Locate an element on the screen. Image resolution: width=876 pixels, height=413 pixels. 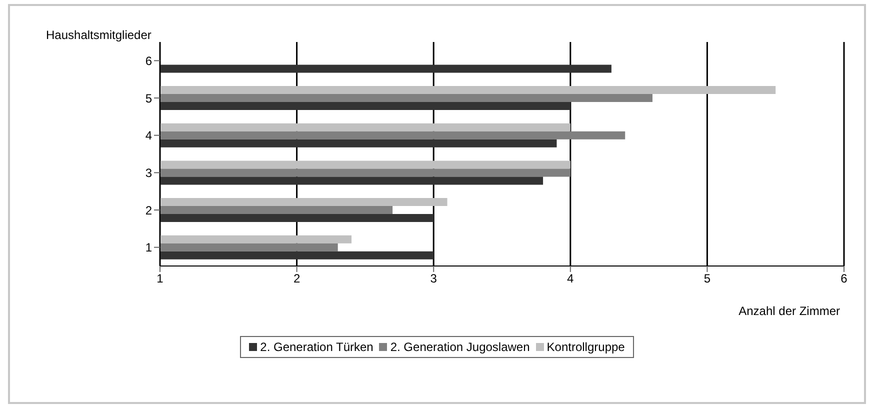
y-tick-label: 6 is located at coordinates (148, 61).